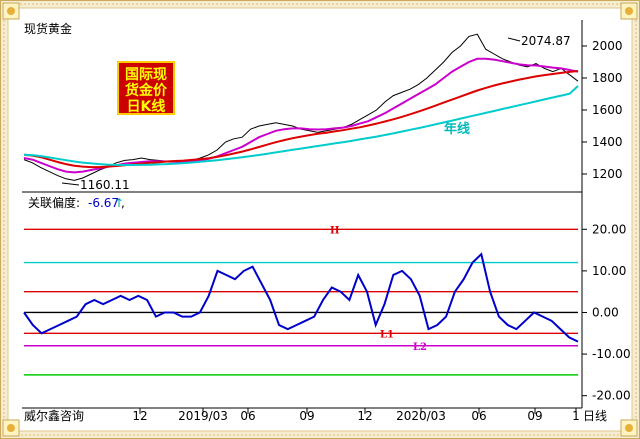  What do you see at coordinates (576, 416) in the screenshot?
I see `x-tick-label: 1` at bounding box center [576, 416].